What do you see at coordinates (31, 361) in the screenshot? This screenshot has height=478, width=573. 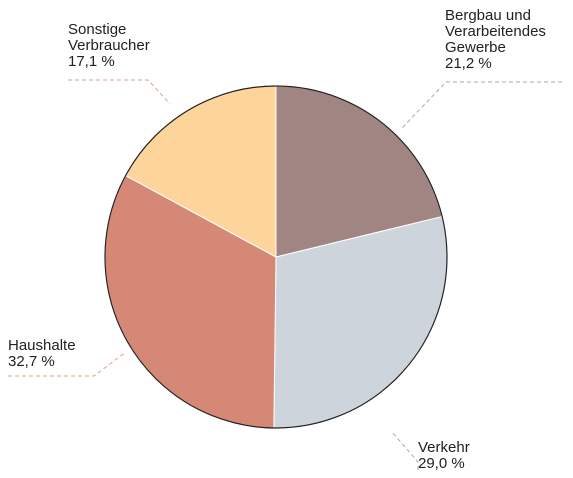 I see `value-label: 32,7 %` at bounding box center [31, 361].